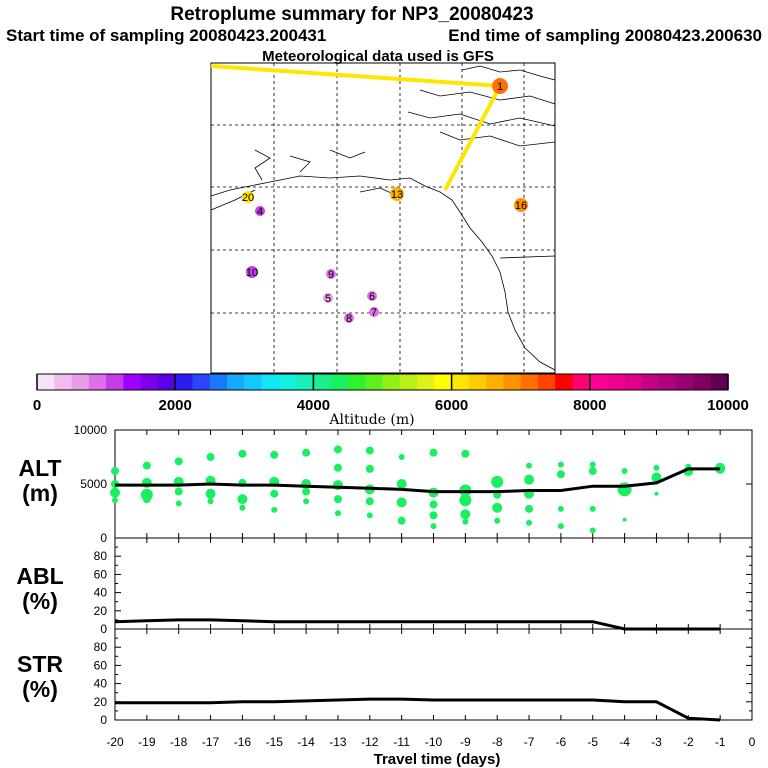 The height and width of the screenshot is (768, 768). Describe the element at coordinates (391, 400) in the screenshot. I see `altitude-colorbar: 0 2000 4000 6000 8000 10000 Altitude (m)` at that location.